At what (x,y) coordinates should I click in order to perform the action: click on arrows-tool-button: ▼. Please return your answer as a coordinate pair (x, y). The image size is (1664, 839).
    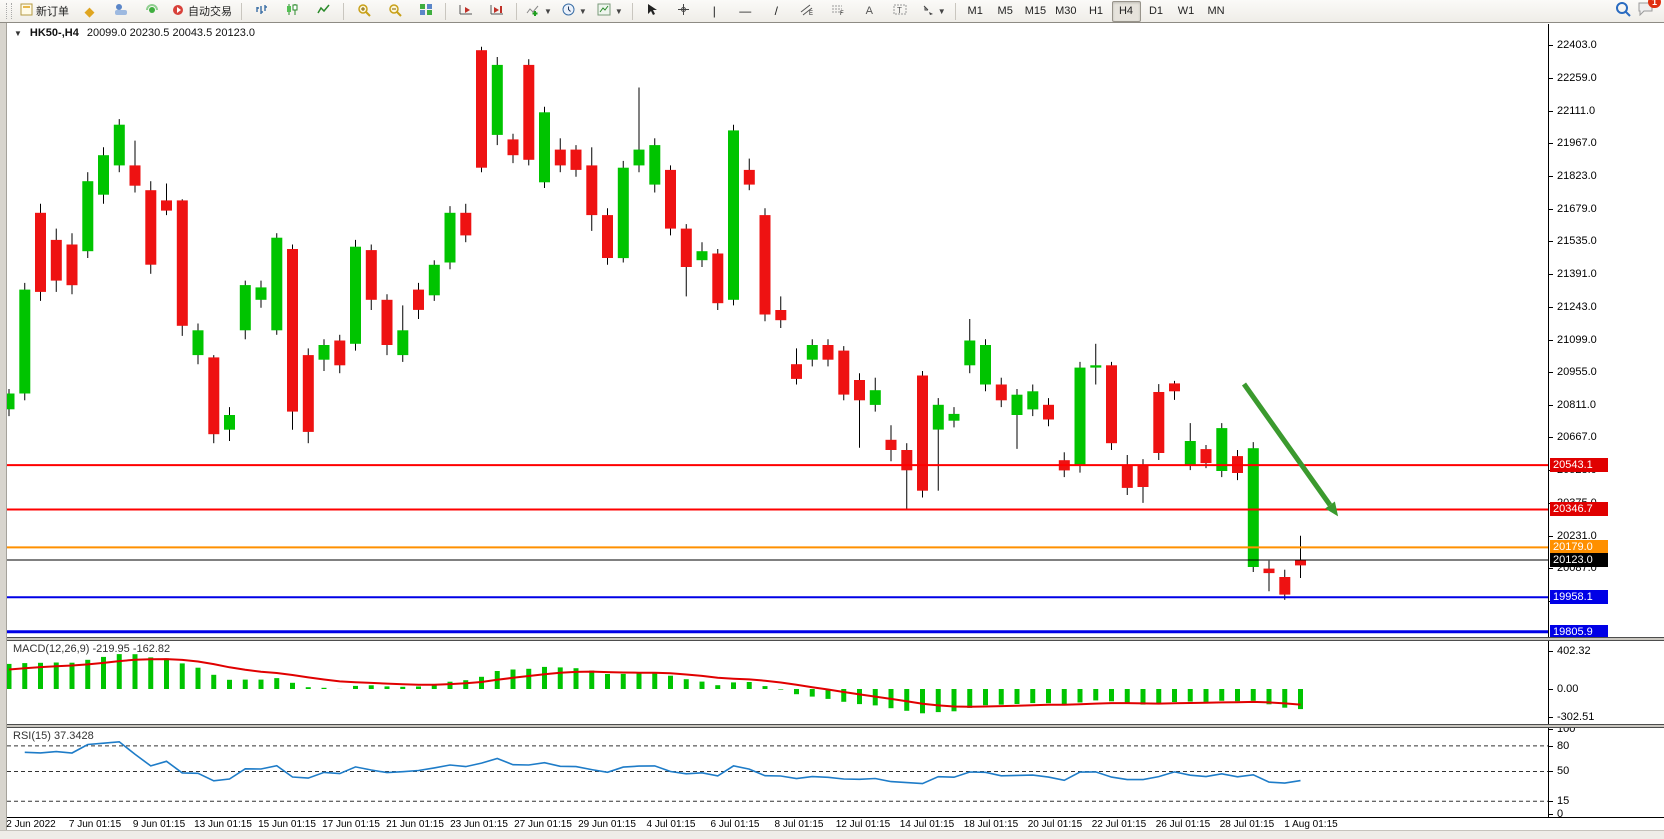
    Looking at the image, I should click on (933, 11).